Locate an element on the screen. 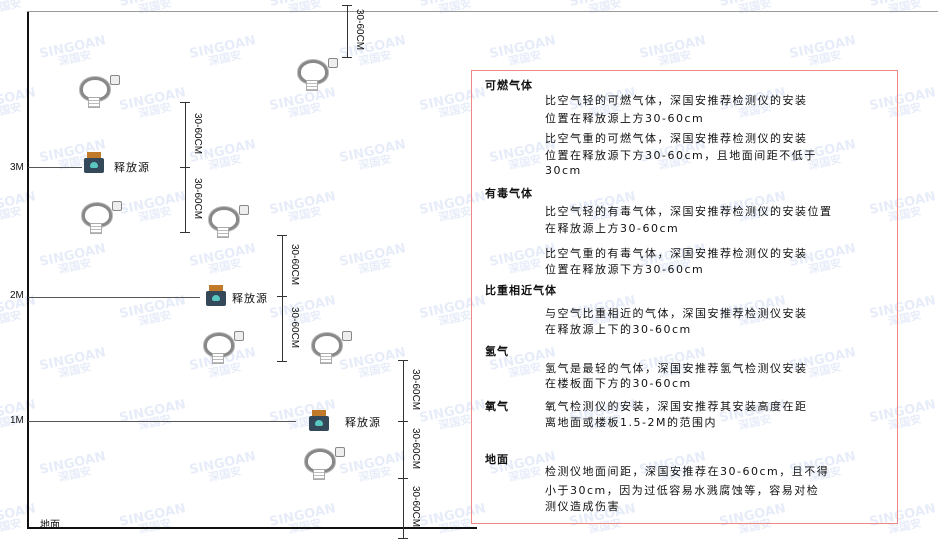 This screenshot has width=938, height=541. text-line: 比空气轻的可燃气体，深国安推荐检测仪的安装 is located at coordinates (676, 100).